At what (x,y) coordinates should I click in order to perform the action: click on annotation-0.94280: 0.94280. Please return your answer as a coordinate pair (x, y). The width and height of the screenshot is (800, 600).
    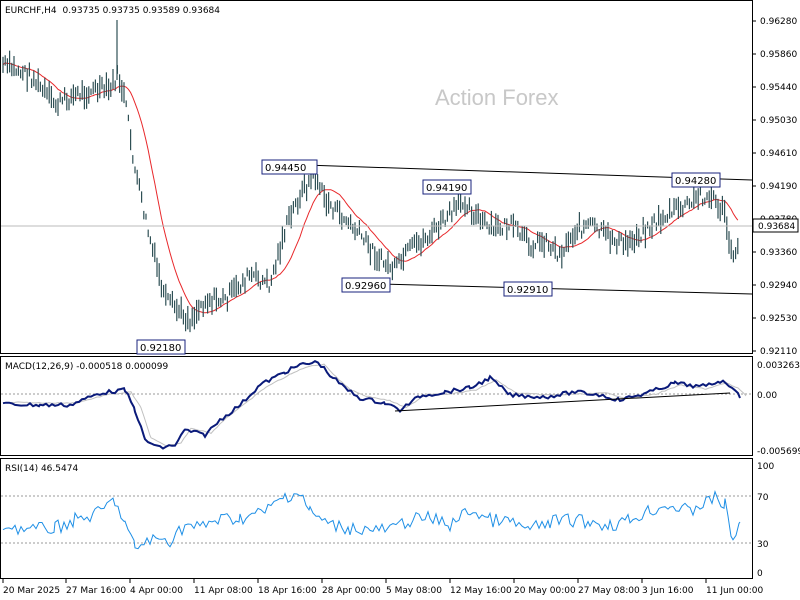
    Looking at the image, I should click on (696, 180).